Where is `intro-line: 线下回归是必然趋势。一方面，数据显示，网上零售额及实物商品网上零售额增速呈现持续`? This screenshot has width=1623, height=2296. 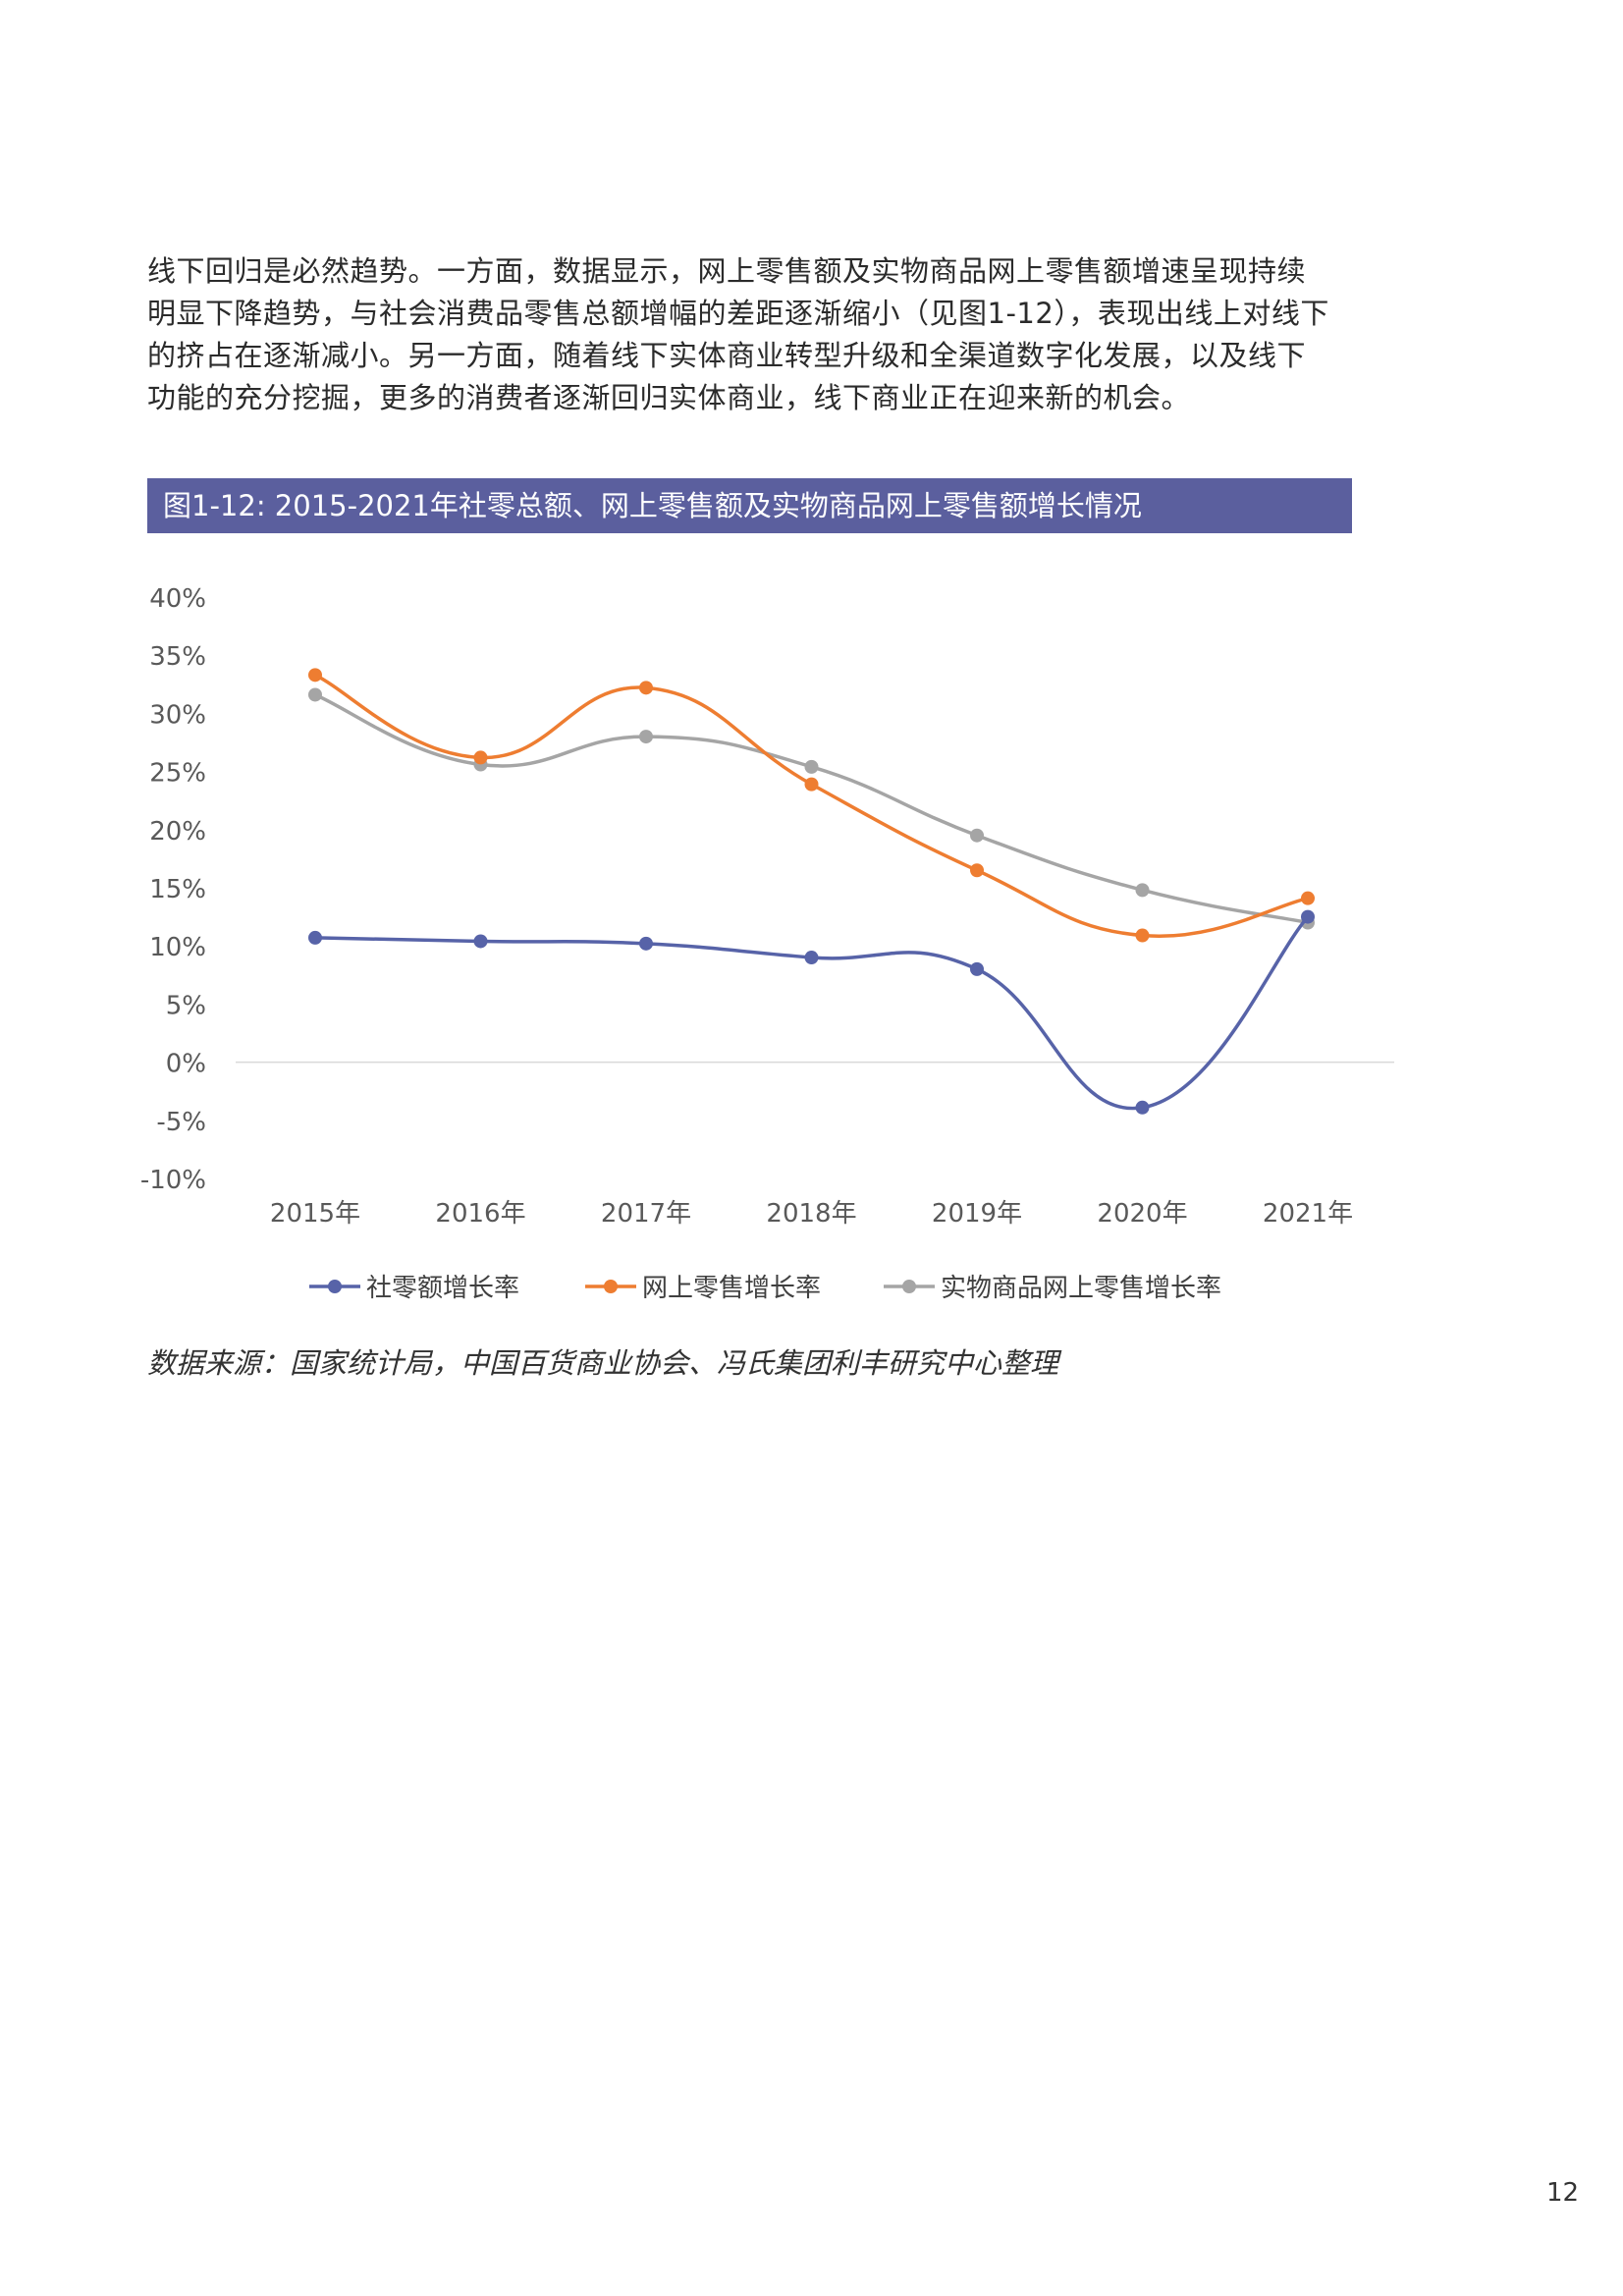 intro-line: 线下回归是必然趋势。一方面，数据显示，网上零售额及实物商品网上零售额增速呈现持续 is located at coordinates (727, 271).